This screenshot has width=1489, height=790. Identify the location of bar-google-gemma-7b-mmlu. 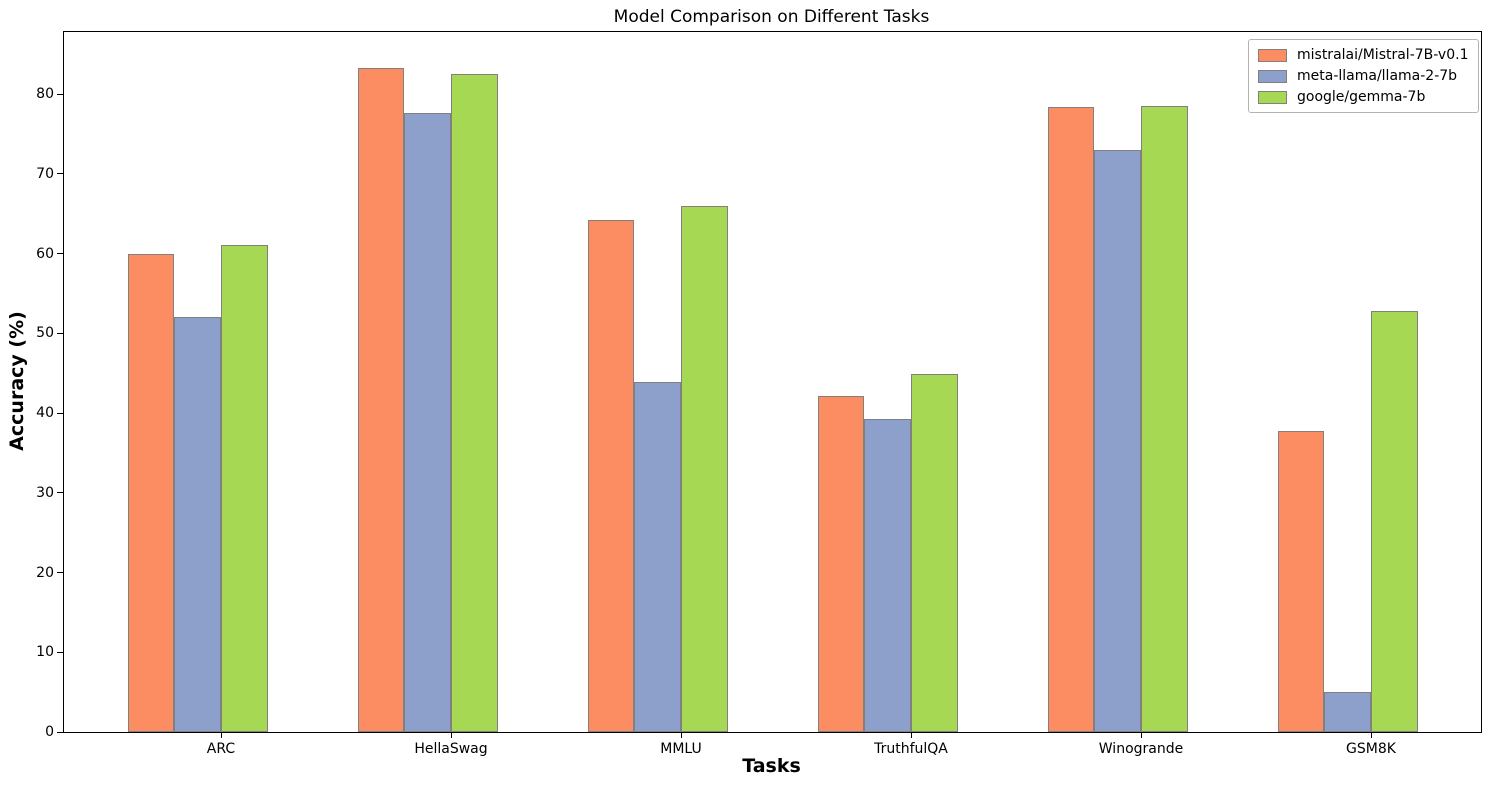
(704, 468).